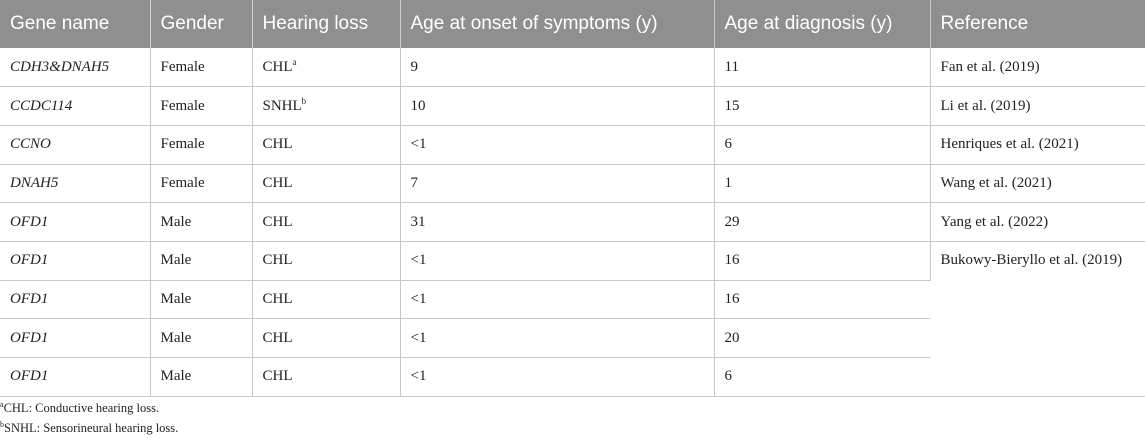 This screenshot has height=440, width=1145. Describe the element at coordinates (91, 428) in the screenshot. I see `footnote-text: SNHL: Sensorineural hearing loss.` at that location.